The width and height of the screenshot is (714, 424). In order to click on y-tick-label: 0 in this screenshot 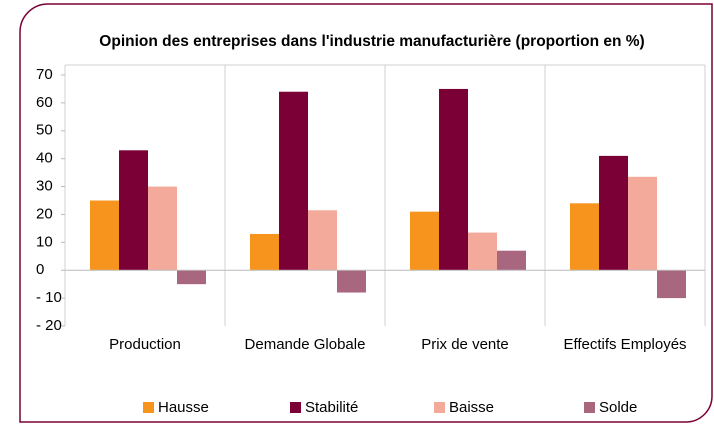, I will do `click(40, 269)`.